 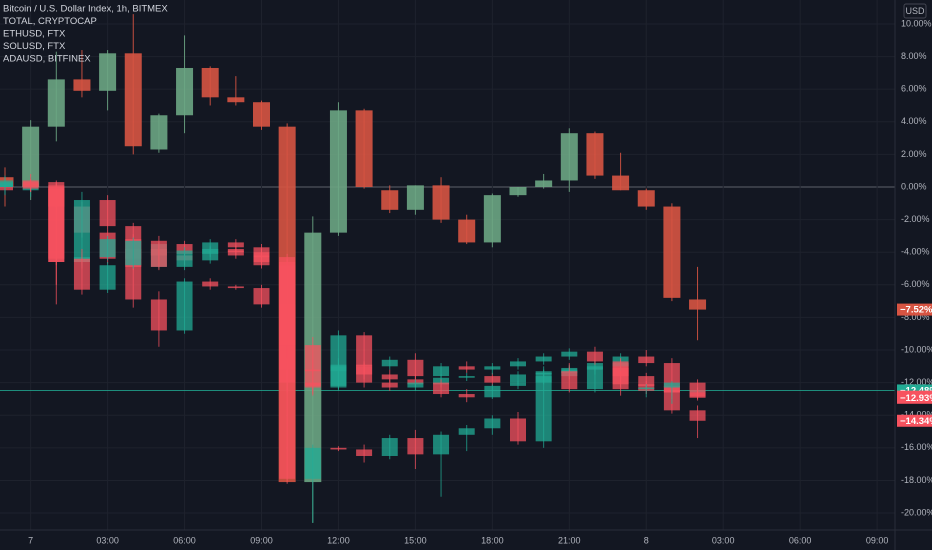 I want to click on x-tick-label: 12:00, so click(x=338, y=540).